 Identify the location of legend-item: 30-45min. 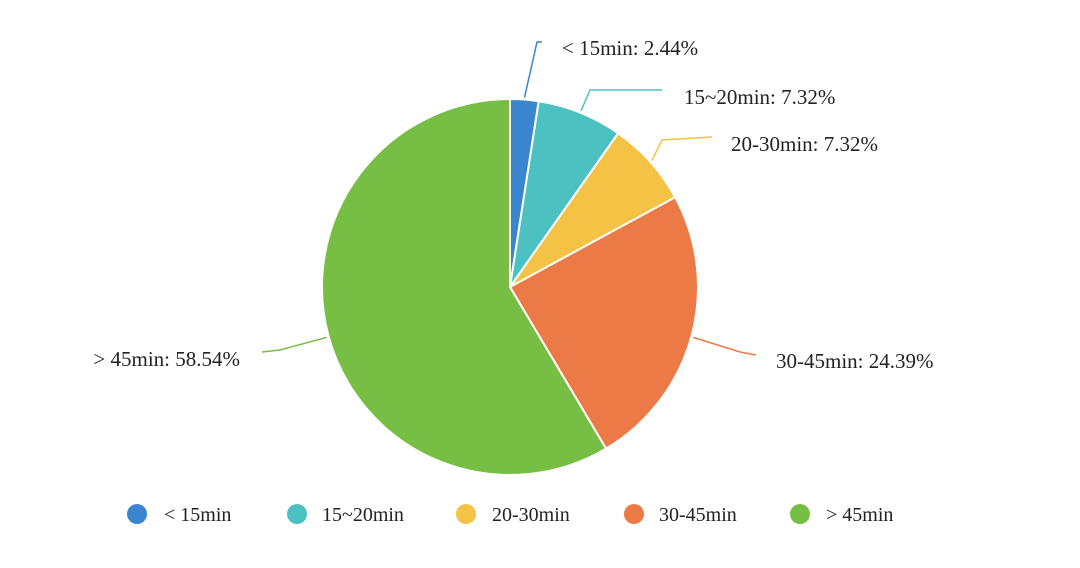
(680, 515).